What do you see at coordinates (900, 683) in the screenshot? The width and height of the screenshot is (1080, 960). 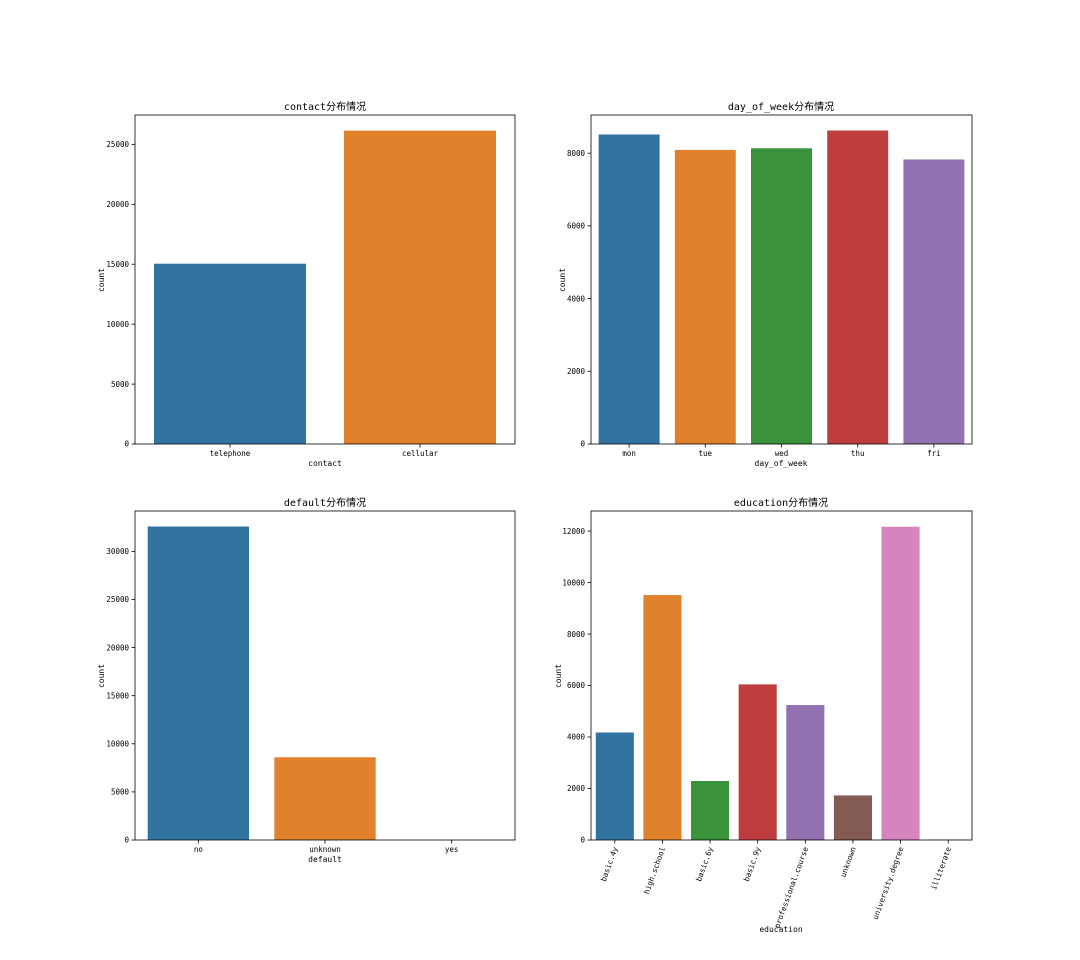 I see `bar-university-degree` at bounding box center [900, 683].